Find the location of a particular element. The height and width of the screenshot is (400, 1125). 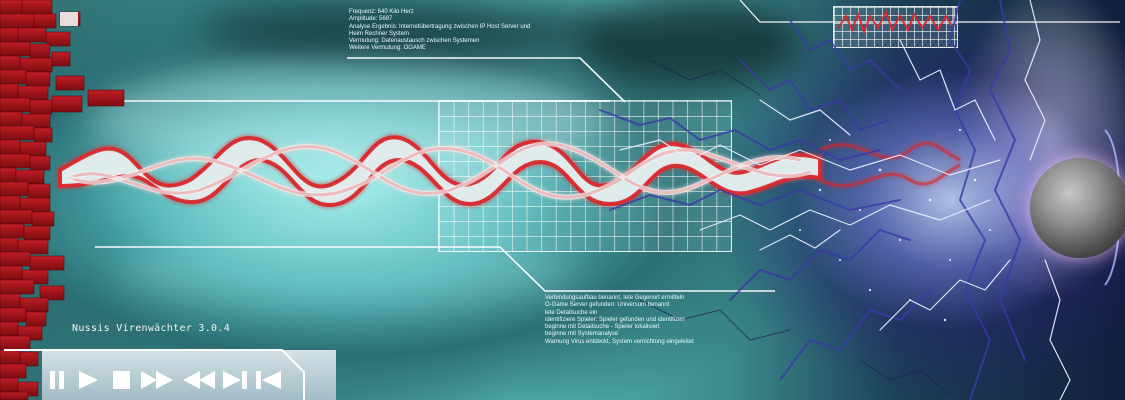

rewind-button is located at coordinates (199, 380).